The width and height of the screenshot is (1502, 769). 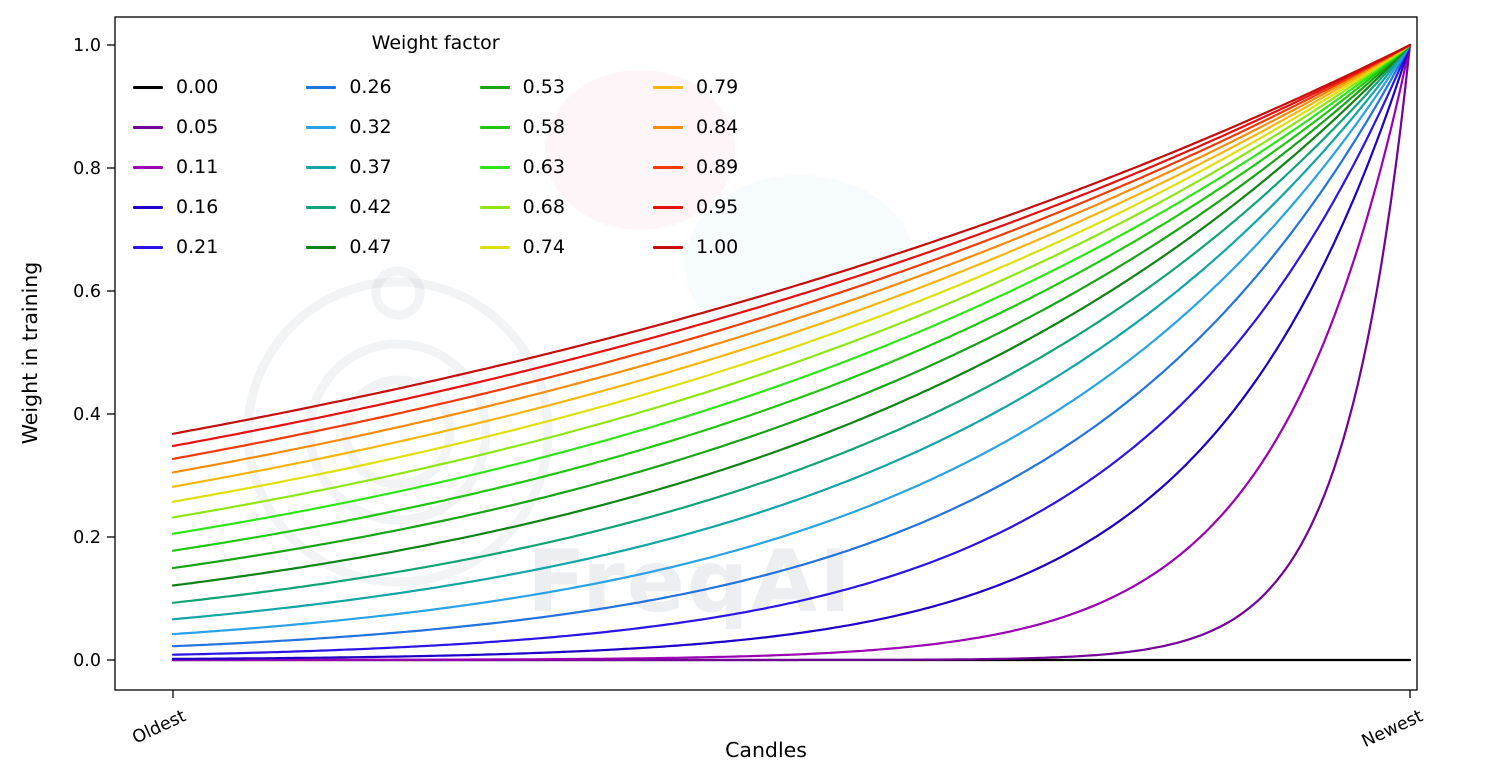 I want to click on watermark-logo-circle, so click(x=398, y=432).